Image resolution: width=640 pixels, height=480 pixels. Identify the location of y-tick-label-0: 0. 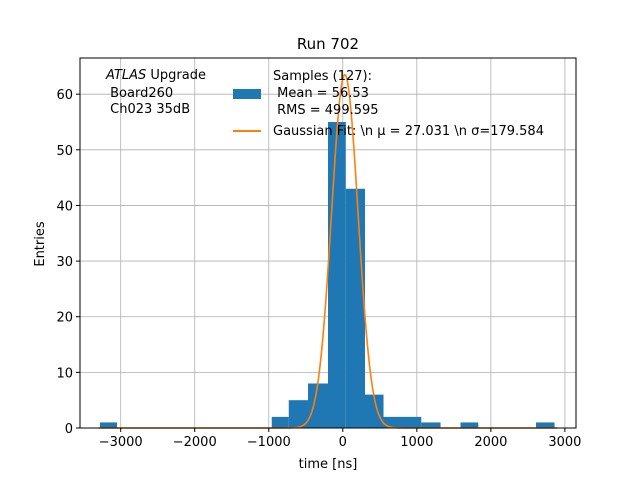
(69, 429).